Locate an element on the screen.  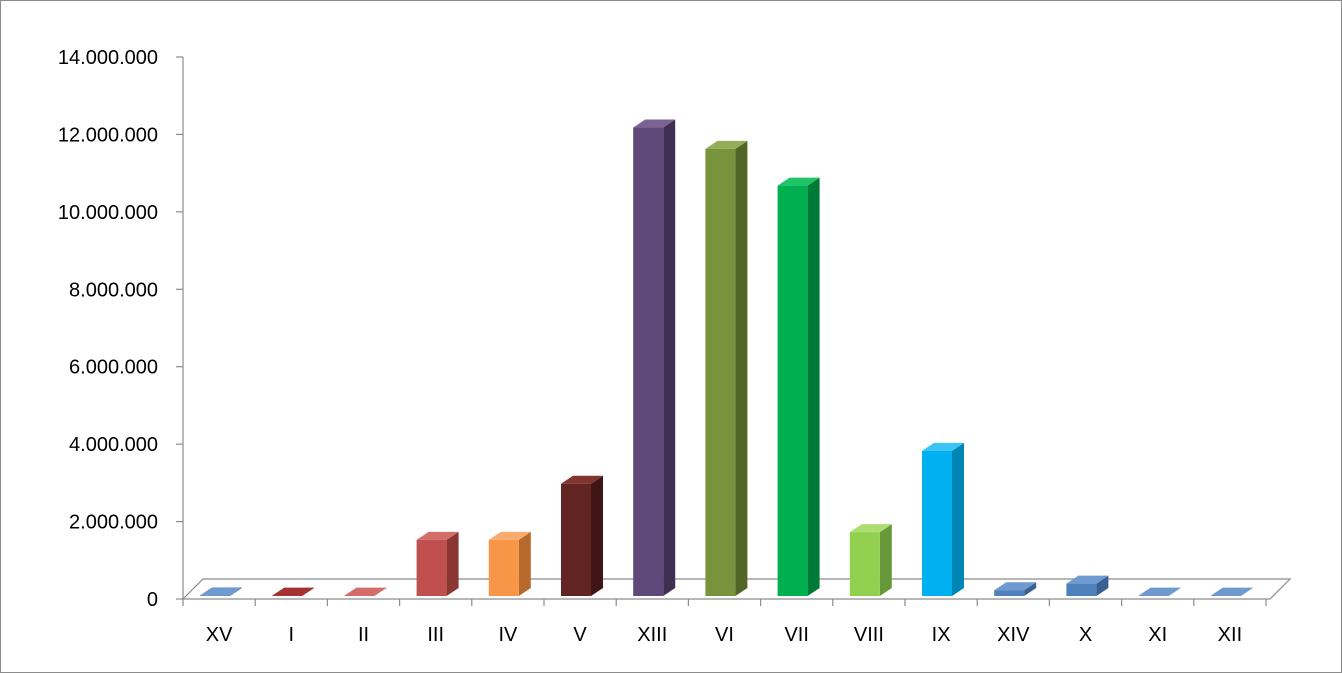
bar-XIII is located at coordinates (654, 358).